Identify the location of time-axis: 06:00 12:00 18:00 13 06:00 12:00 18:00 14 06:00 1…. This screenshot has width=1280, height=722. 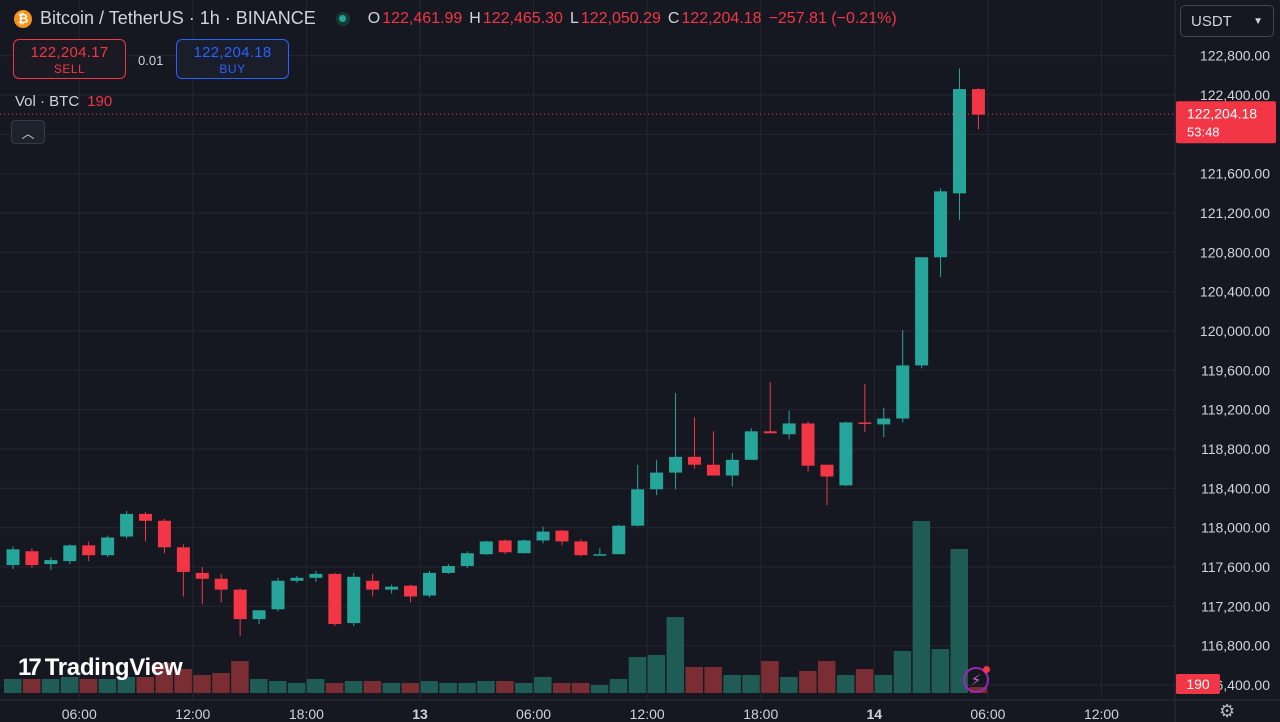
(640, 710).